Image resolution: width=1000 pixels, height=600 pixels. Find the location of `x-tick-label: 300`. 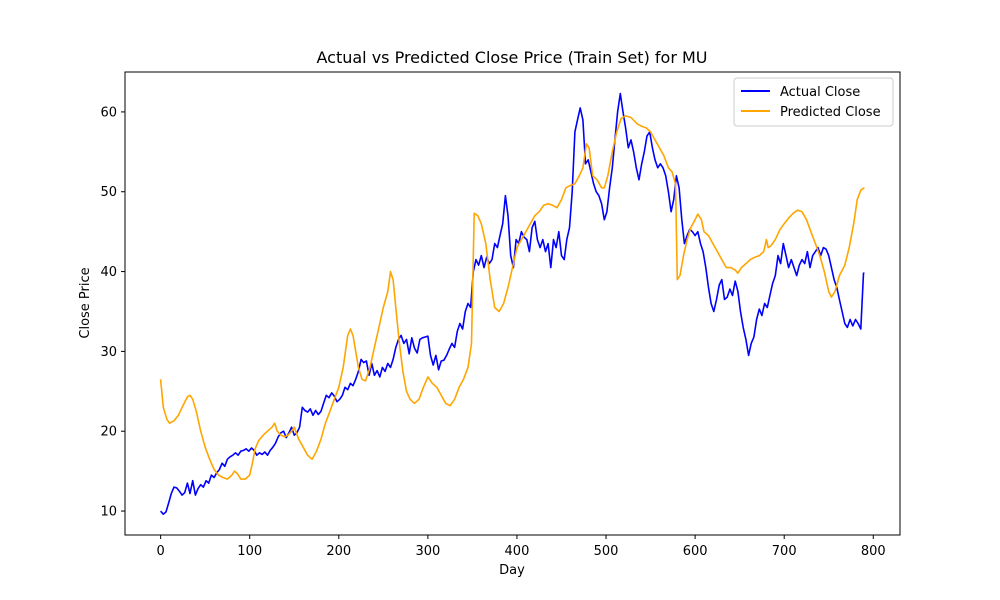

x-tick-label: 300 is located at coordinates (427, 551).